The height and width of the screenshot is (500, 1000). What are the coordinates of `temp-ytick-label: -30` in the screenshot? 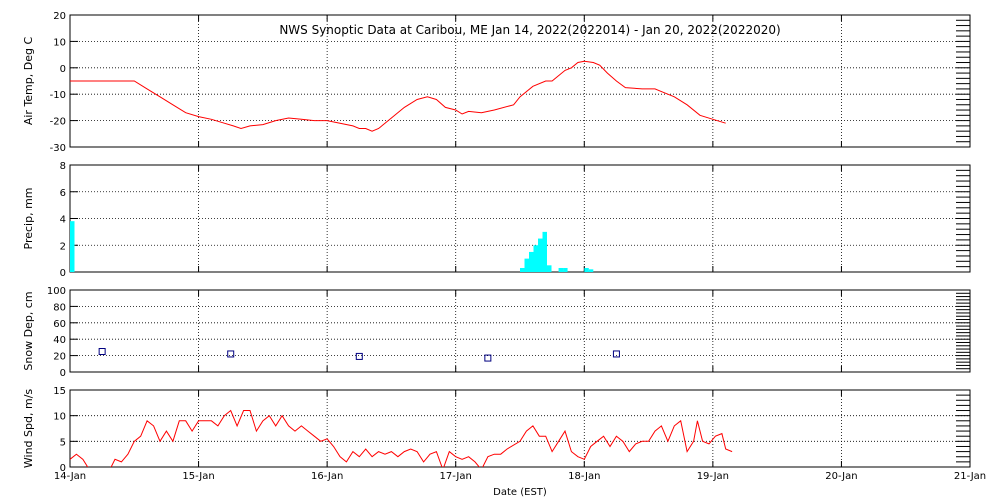 It's located at (58, 148).